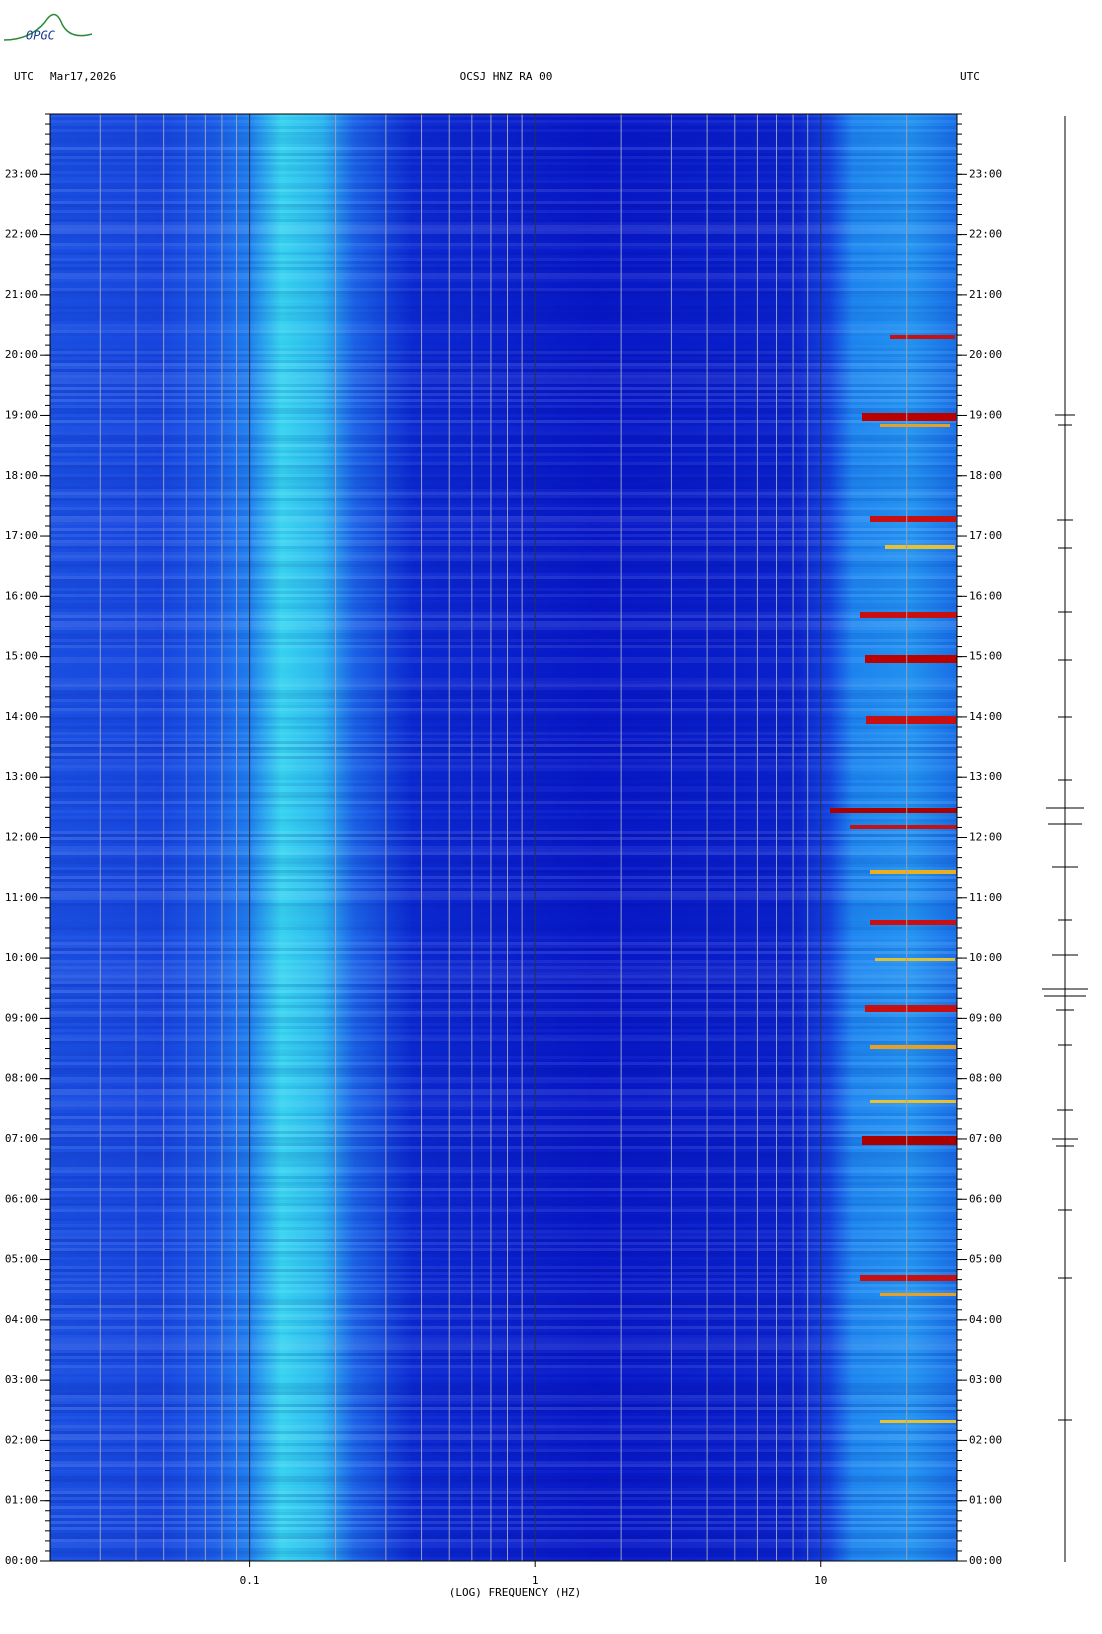 This screenshot has height=1634, width=1102. Describe the element at coordinates (535, 1580) in the screenshot. I see `x-tick-label: 1` at that location.